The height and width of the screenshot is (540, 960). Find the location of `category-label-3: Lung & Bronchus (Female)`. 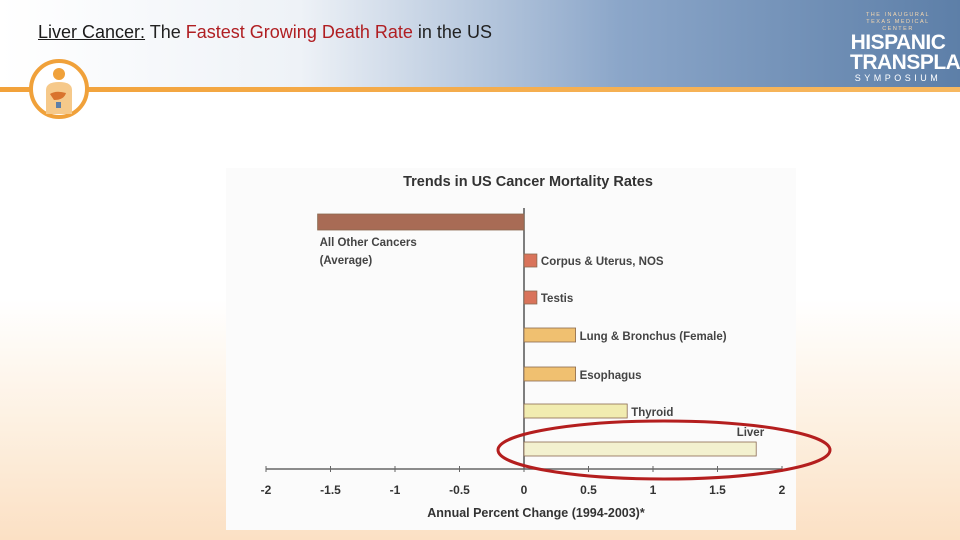

category-label-3: Lung & Bronchus (Female) is located at coordinates (653, 337).